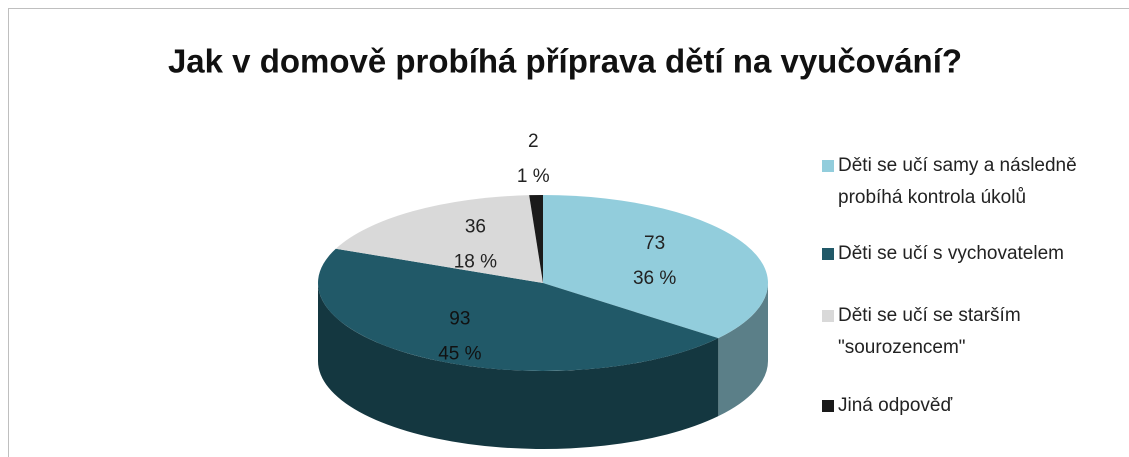  Describe the element at coordinates (459, 318) in the screenshot. I see `data-label: 93` at that location.